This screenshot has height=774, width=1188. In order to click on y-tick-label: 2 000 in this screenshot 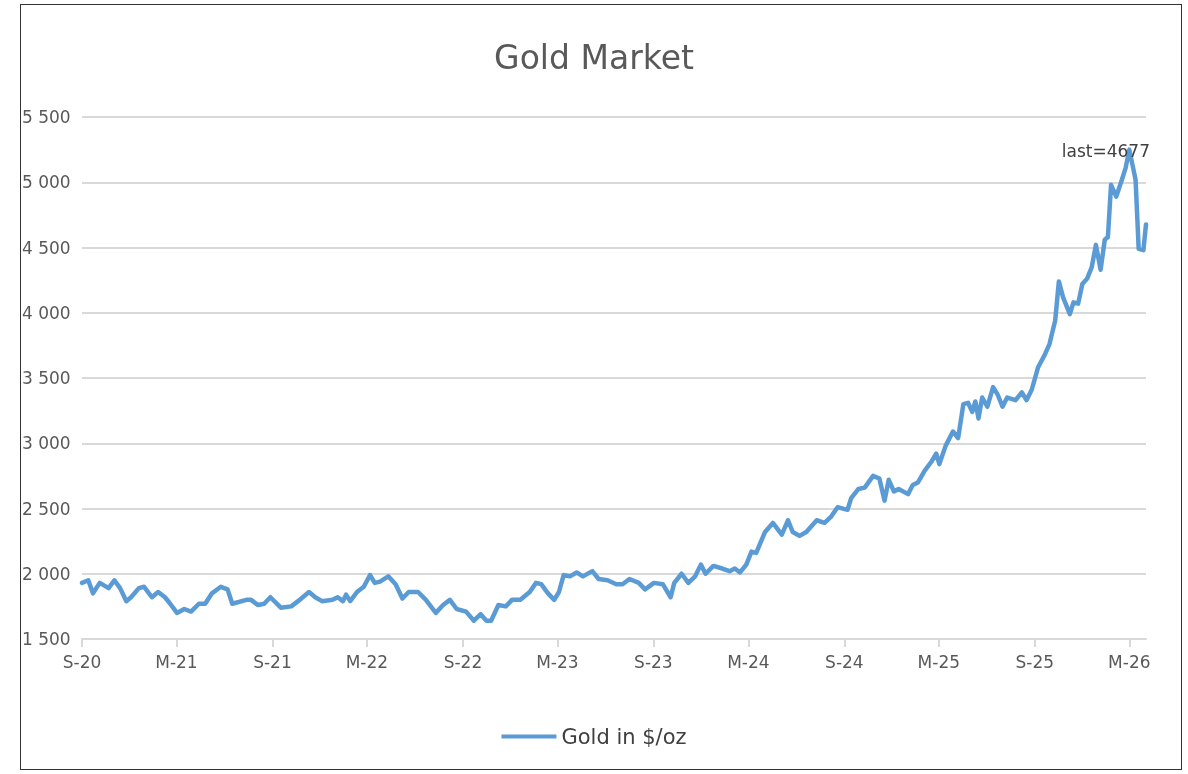, I will do `click(46, 573)`.